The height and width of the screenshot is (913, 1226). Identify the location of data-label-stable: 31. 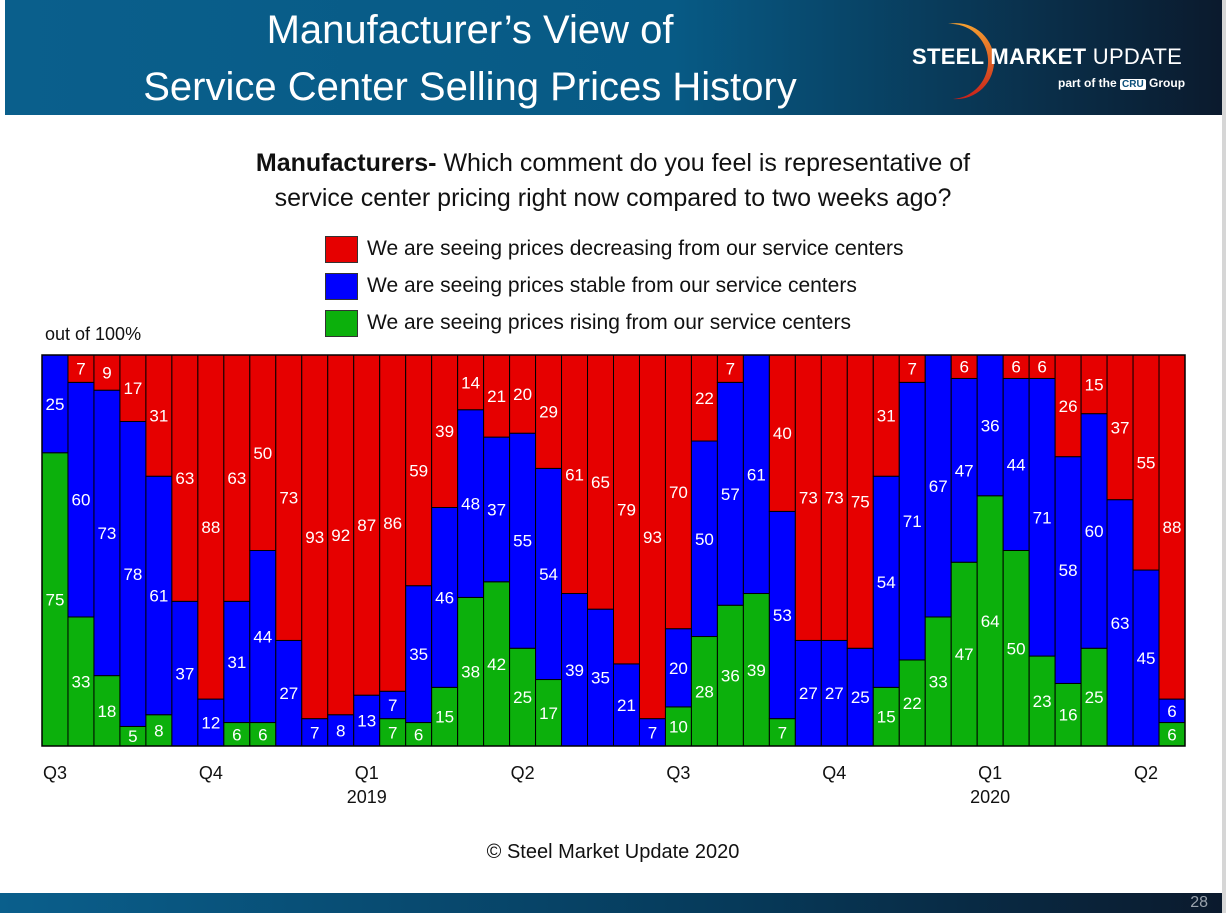
(236, 662).